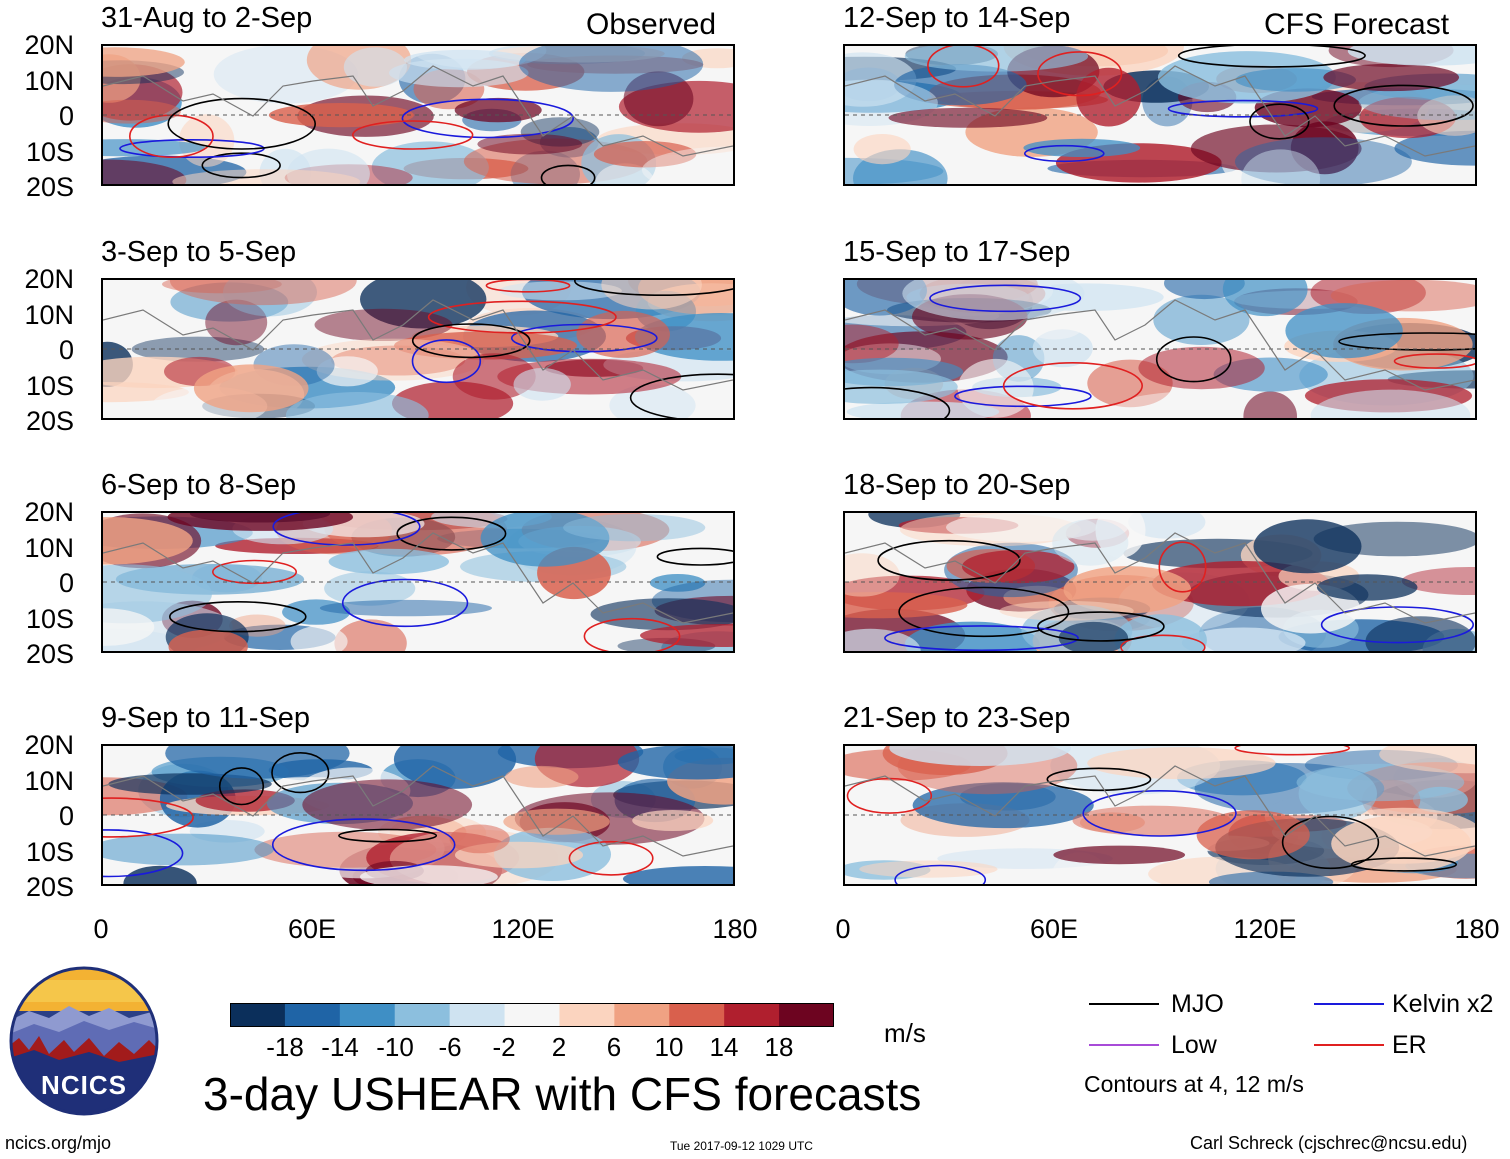  I want to click on cbar-label-9: 14, so click(724, 1047).